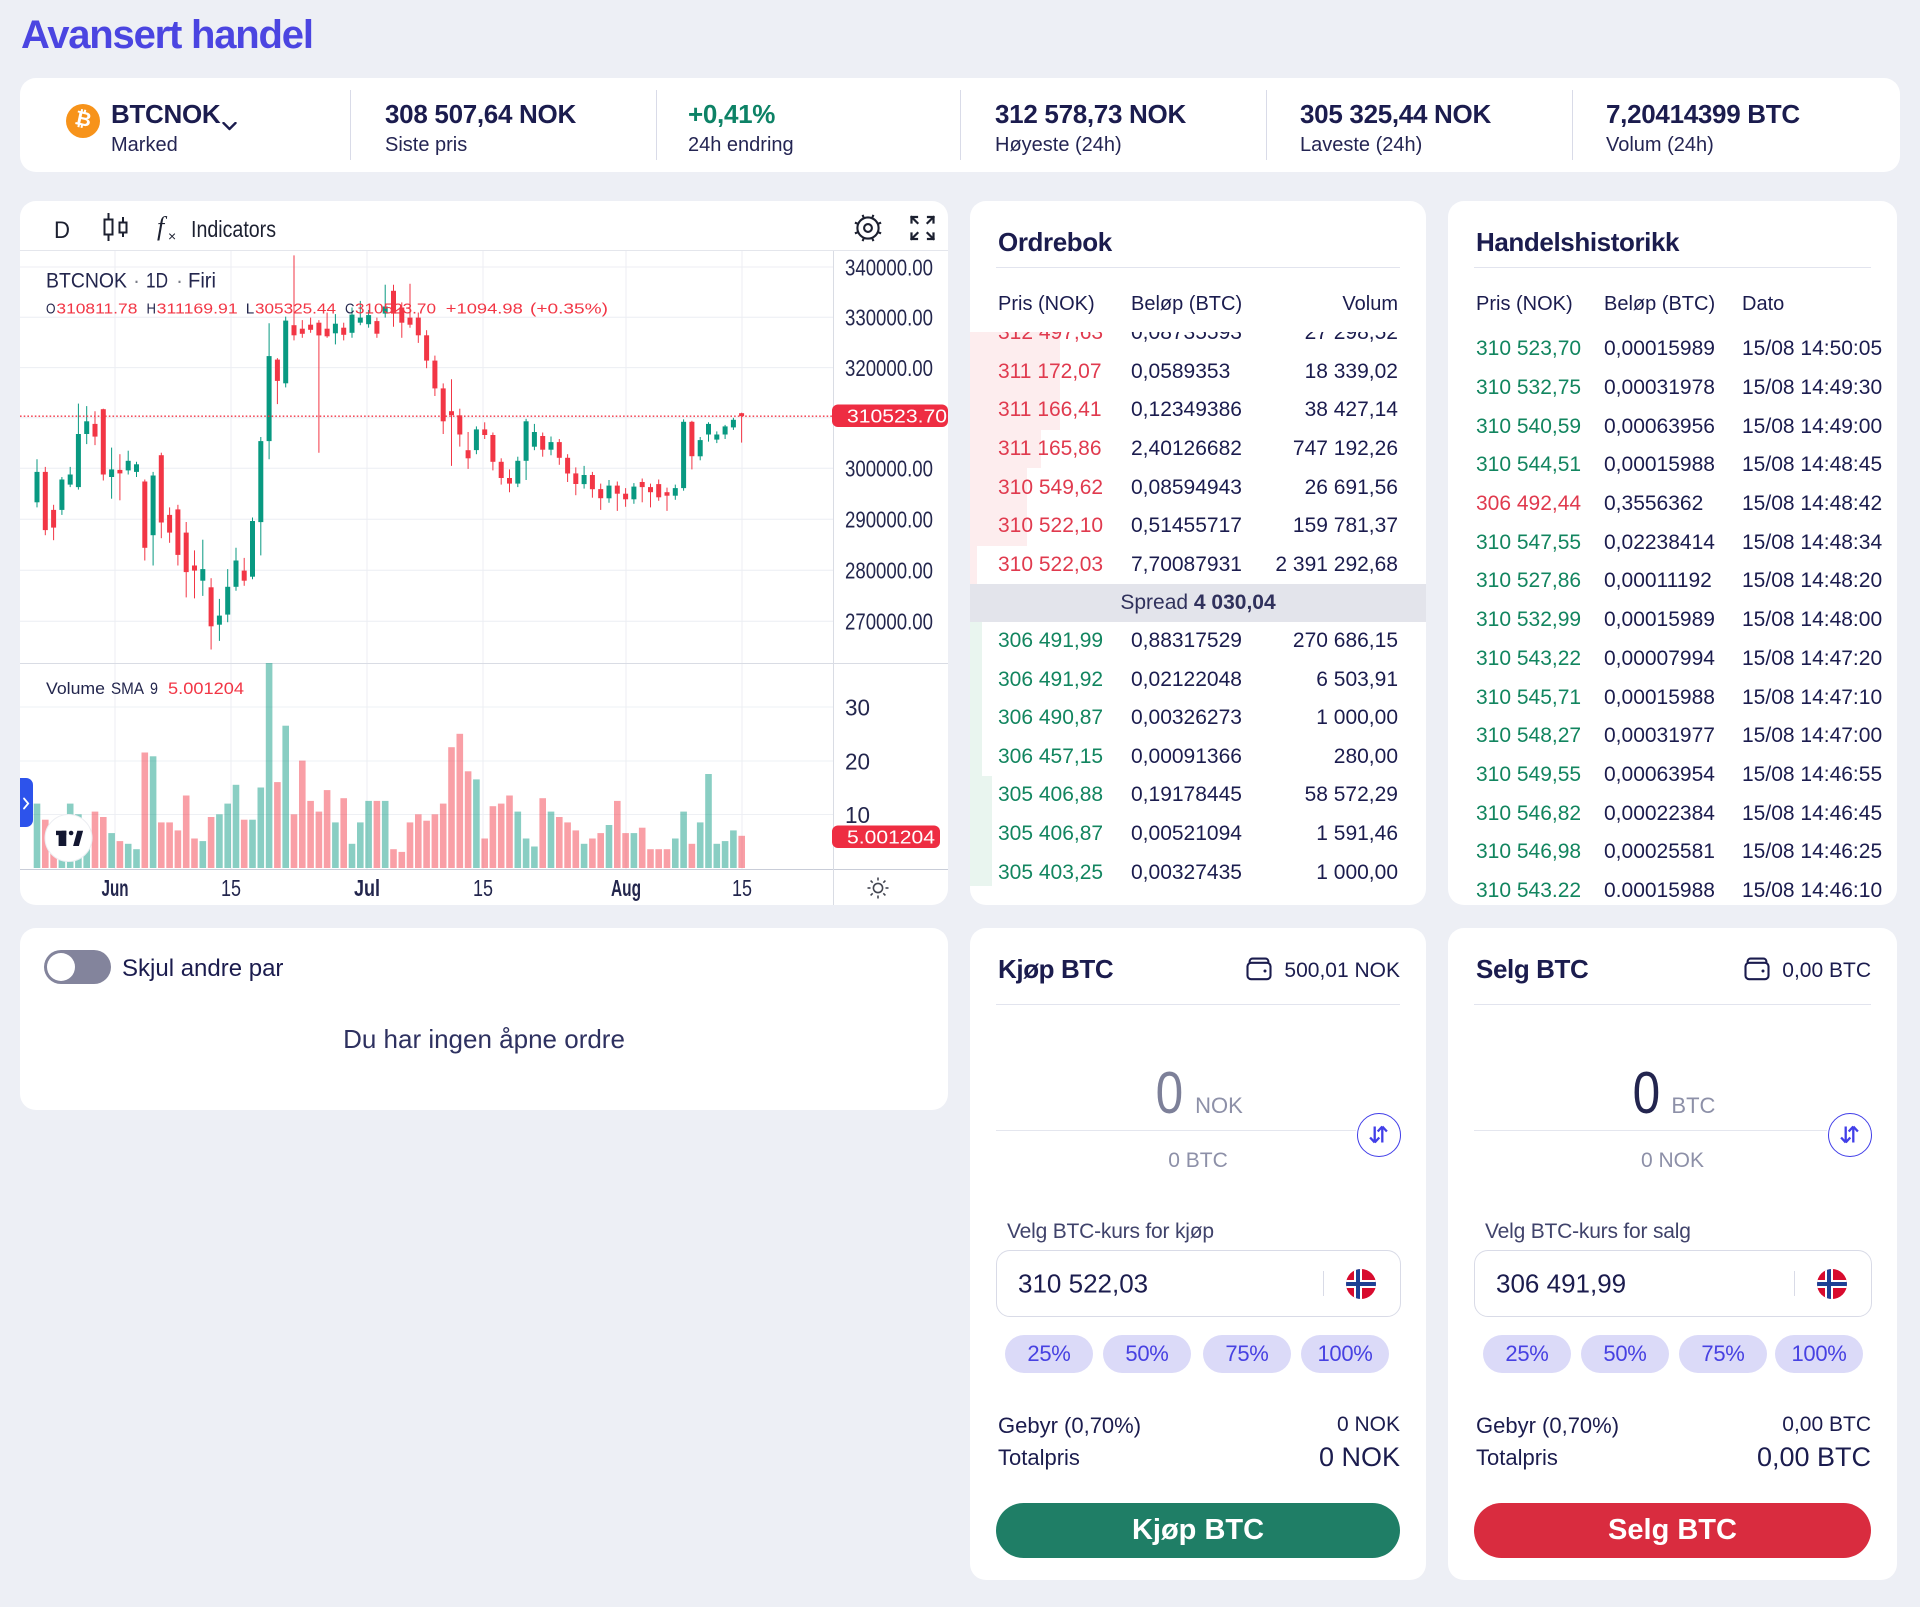 The width and height of the screenshot is (1920, 1607). What do you see at coordinates (889, 571) in the screenshot?
I see `svg-text: 280000.00` at bounding box center [889, 571].